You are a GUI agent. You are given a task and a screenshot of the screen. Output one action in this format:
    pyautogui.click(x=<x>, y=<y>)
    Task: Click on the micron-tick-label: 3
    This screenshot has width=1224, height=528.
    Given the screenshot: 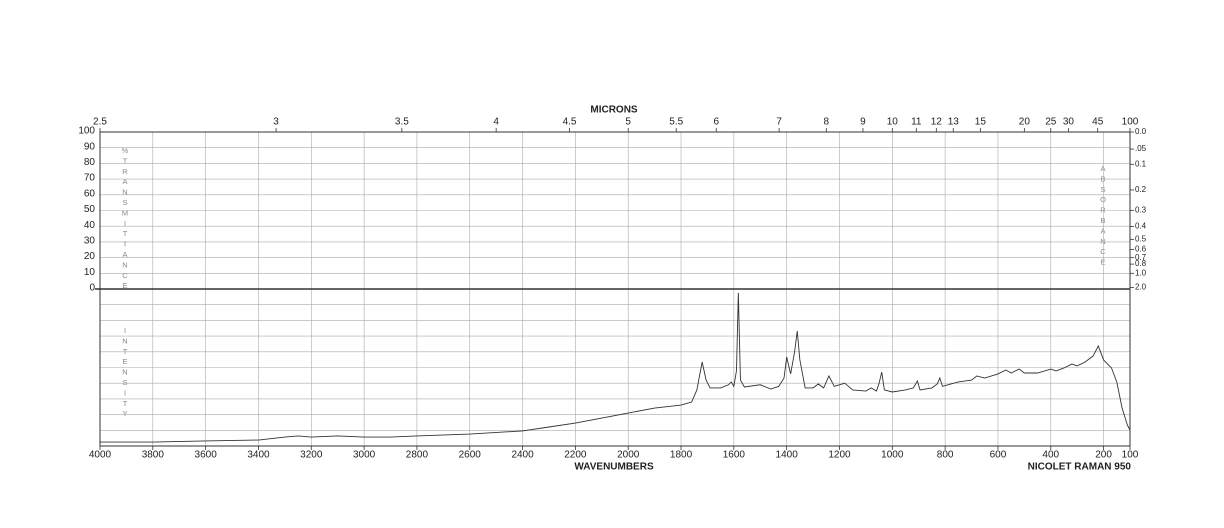 What is the action you would take?
    pyautogui.click(x=276, y=122)
    